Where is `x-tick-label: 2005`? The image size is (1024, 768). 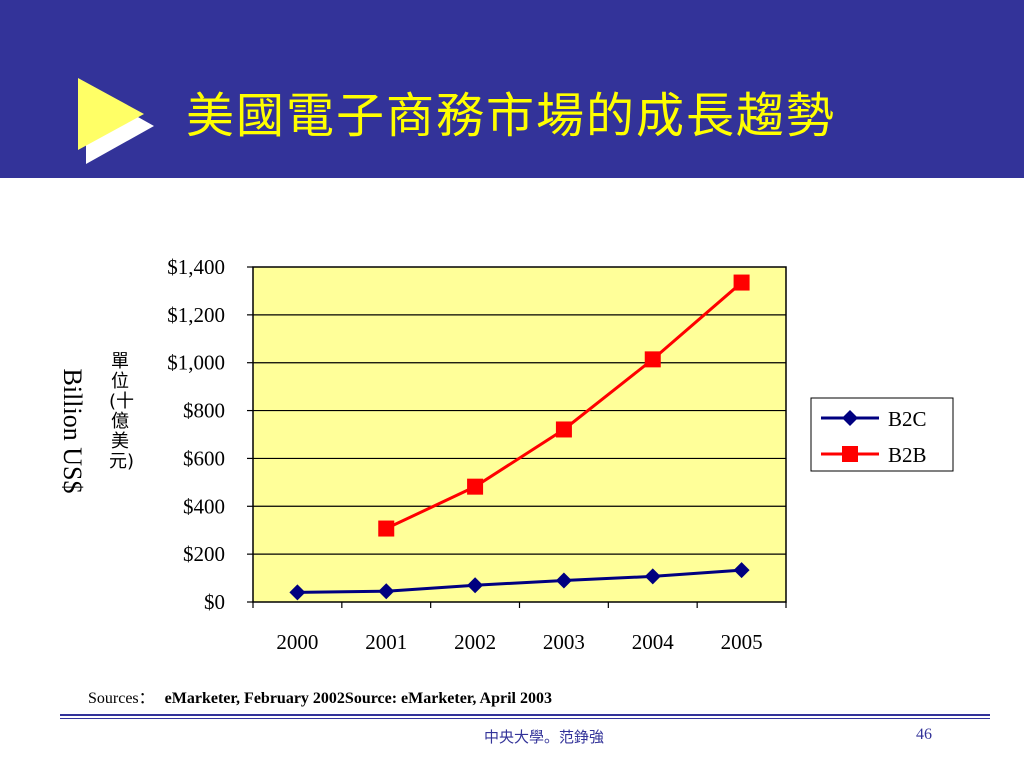 x-tick-label: 2005 is located at coordinates (742, 642).